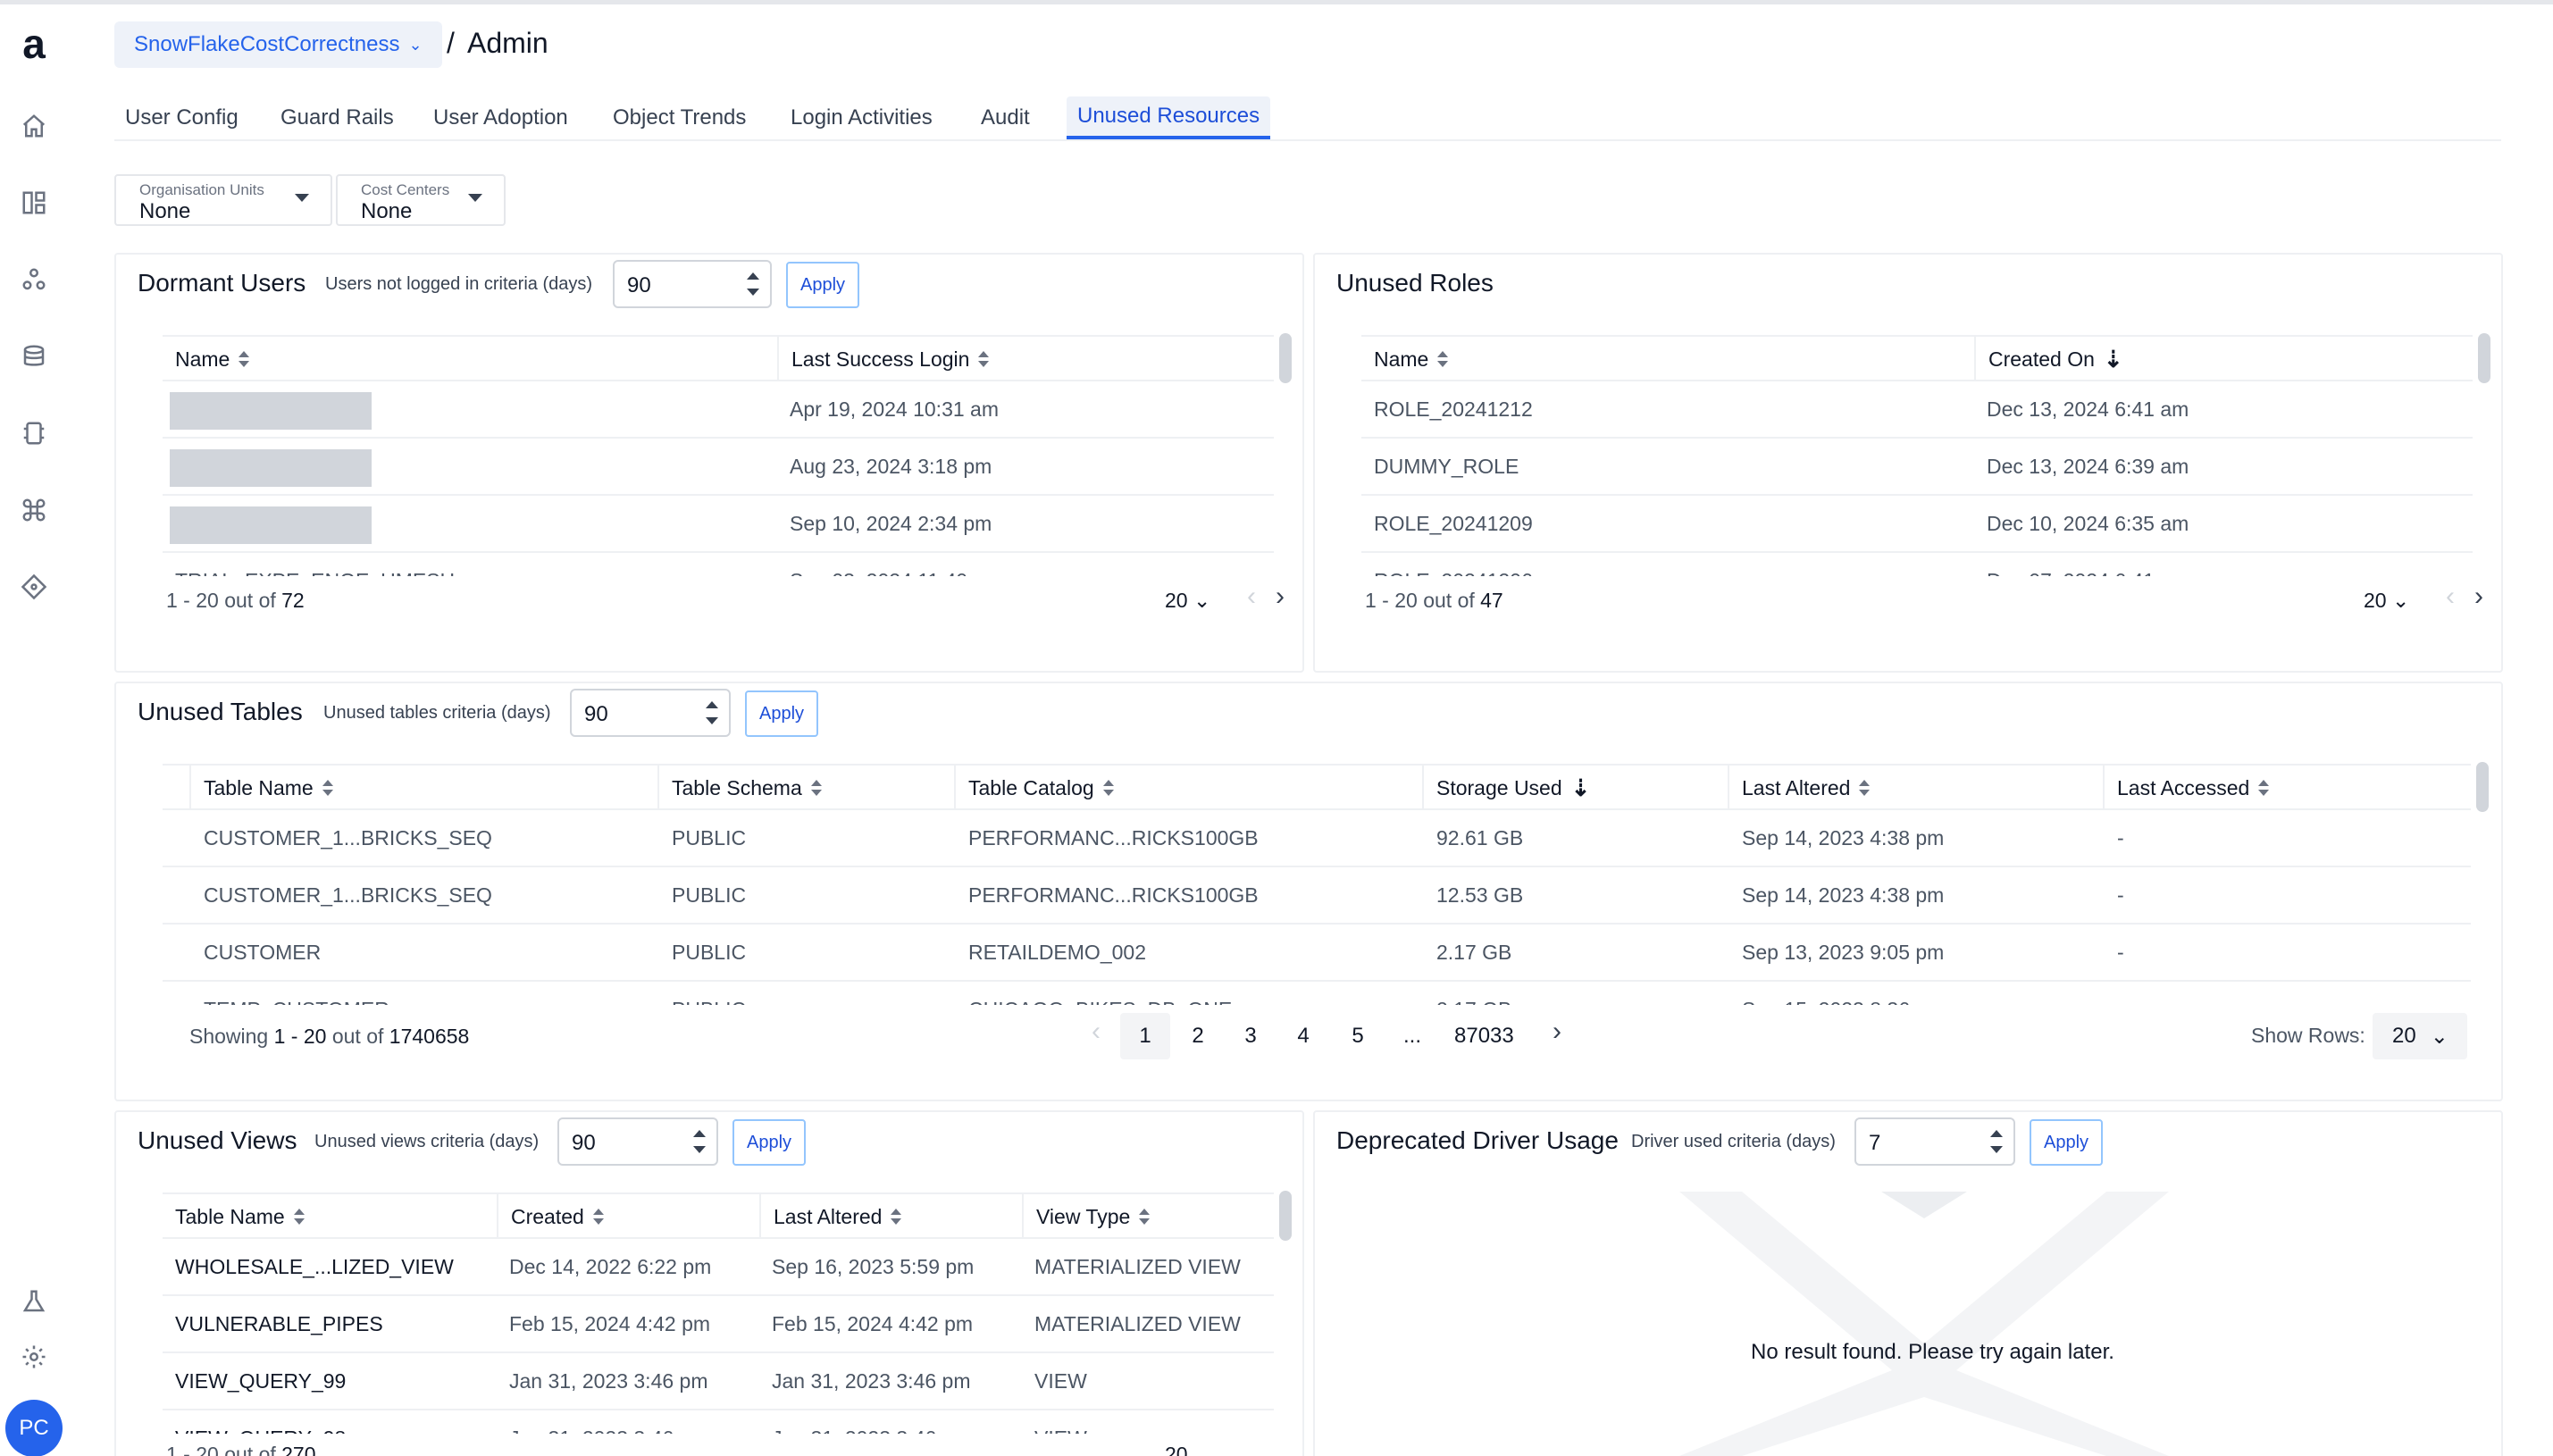  What do you see at coordinates (1484, 1036) in the screenshot?
I see `page-last: 87033` at bounding box center [1484, 1036].